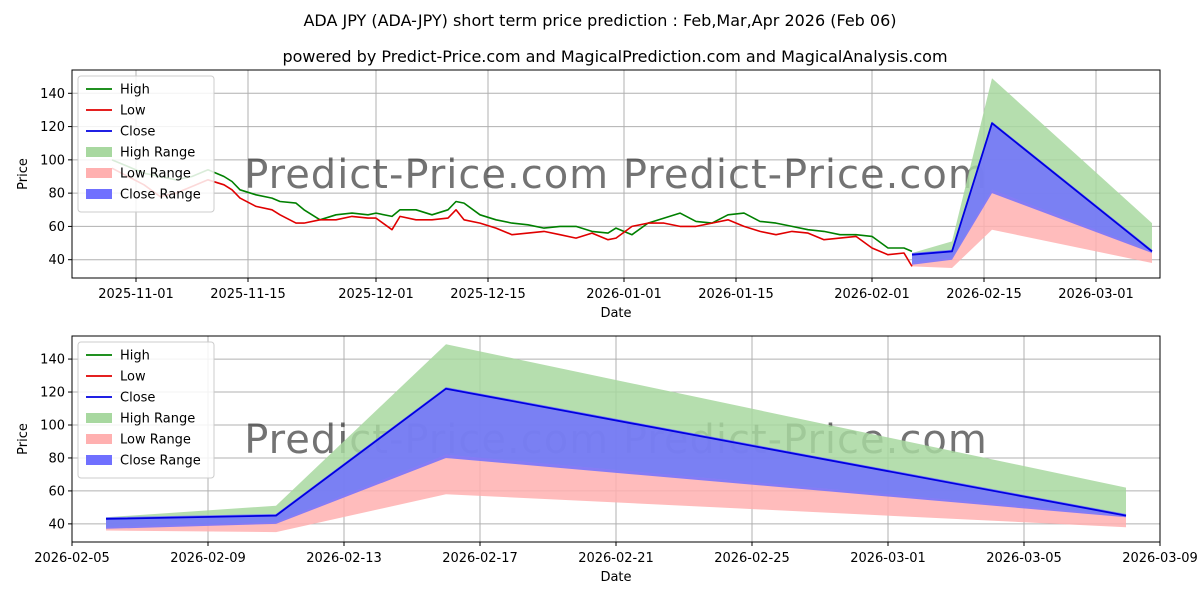 The image size is (1200, 600). I want to click on watermark: Predict-Price.com Predict-Price.com, so click(616, 175).